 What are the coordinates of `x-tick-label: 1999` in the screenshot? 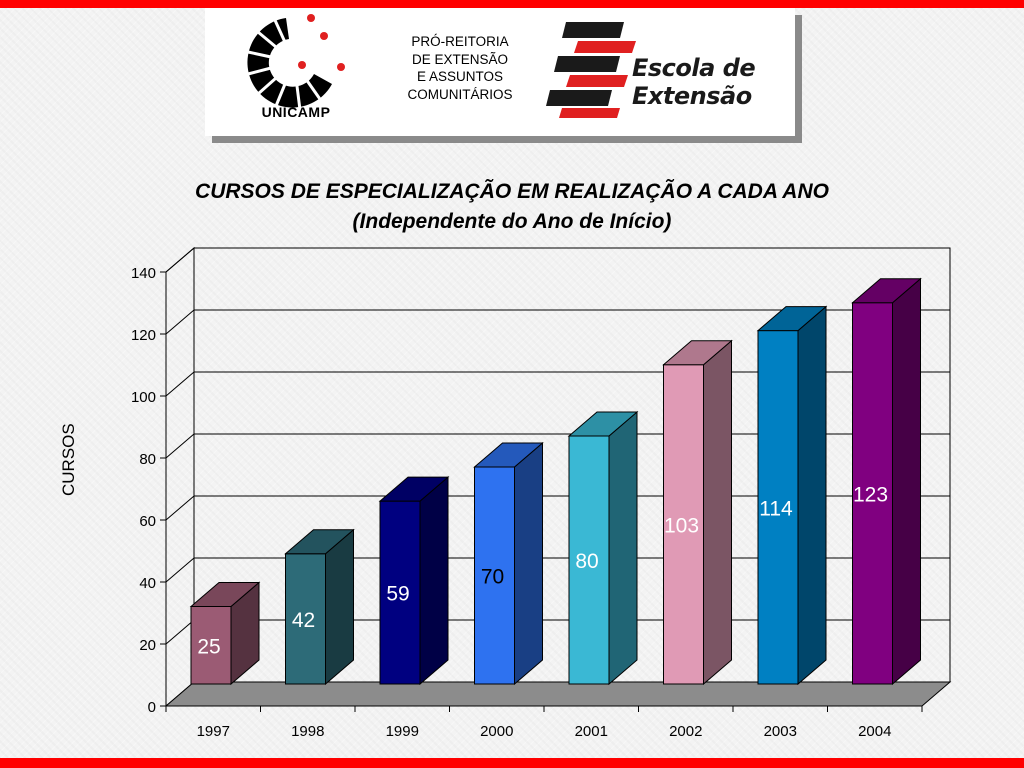 It's located at (402, 731).